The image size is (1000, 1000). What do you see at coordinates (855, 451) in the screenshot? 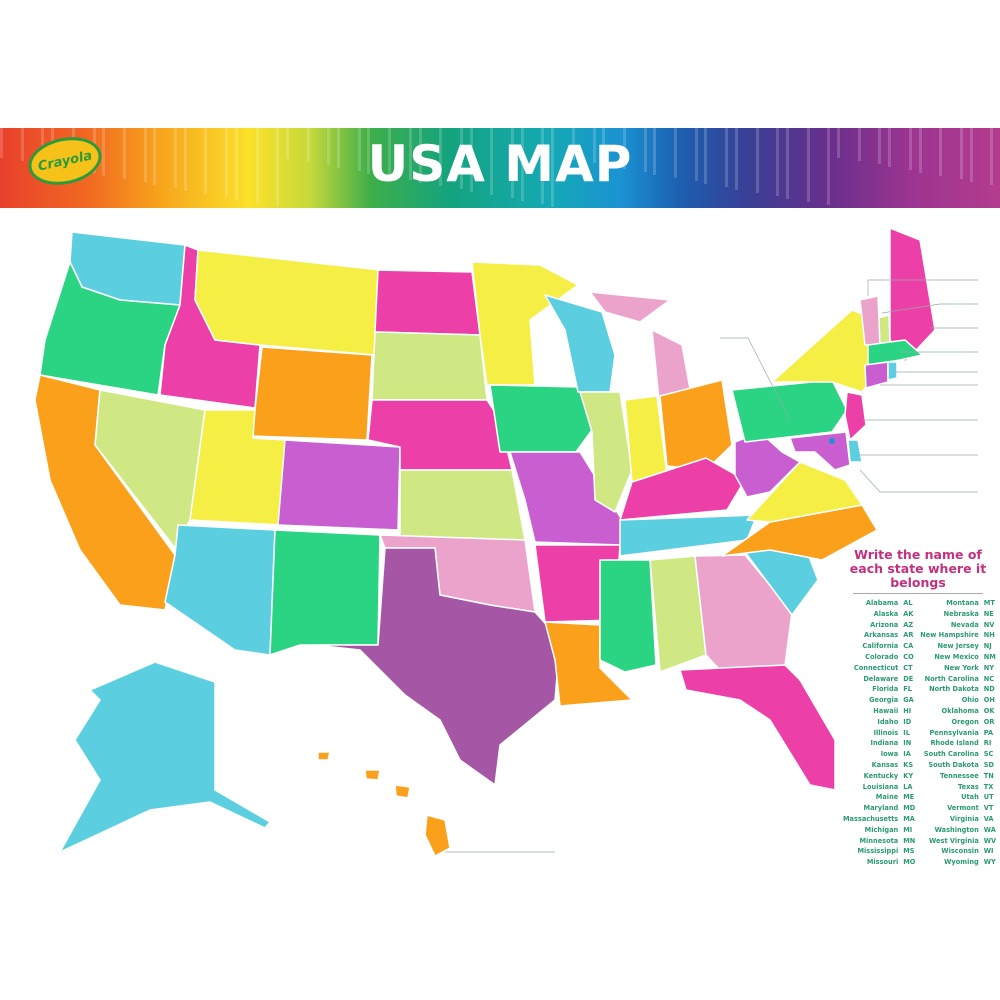
I see `state-de` at bounding box center [855, 451].